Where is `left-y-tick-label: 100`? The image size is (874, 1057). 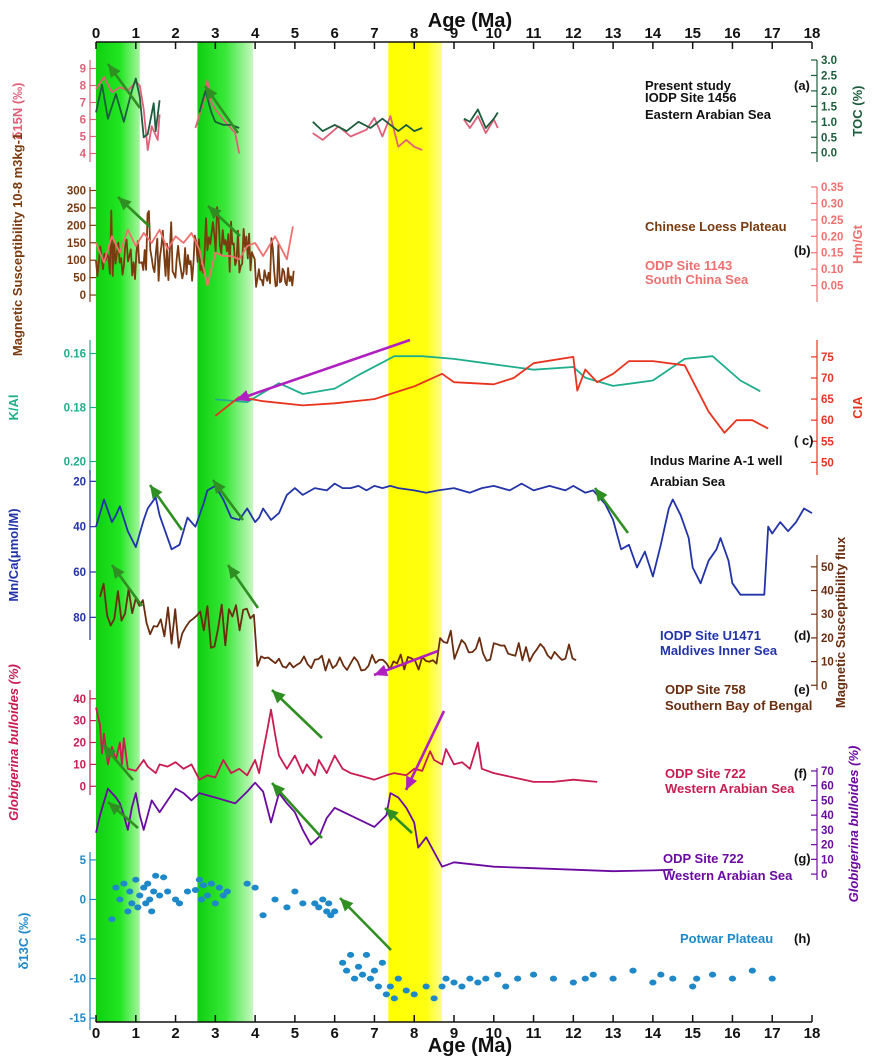
left-y-tick-label: 100 is located at coordinates (76, 261).